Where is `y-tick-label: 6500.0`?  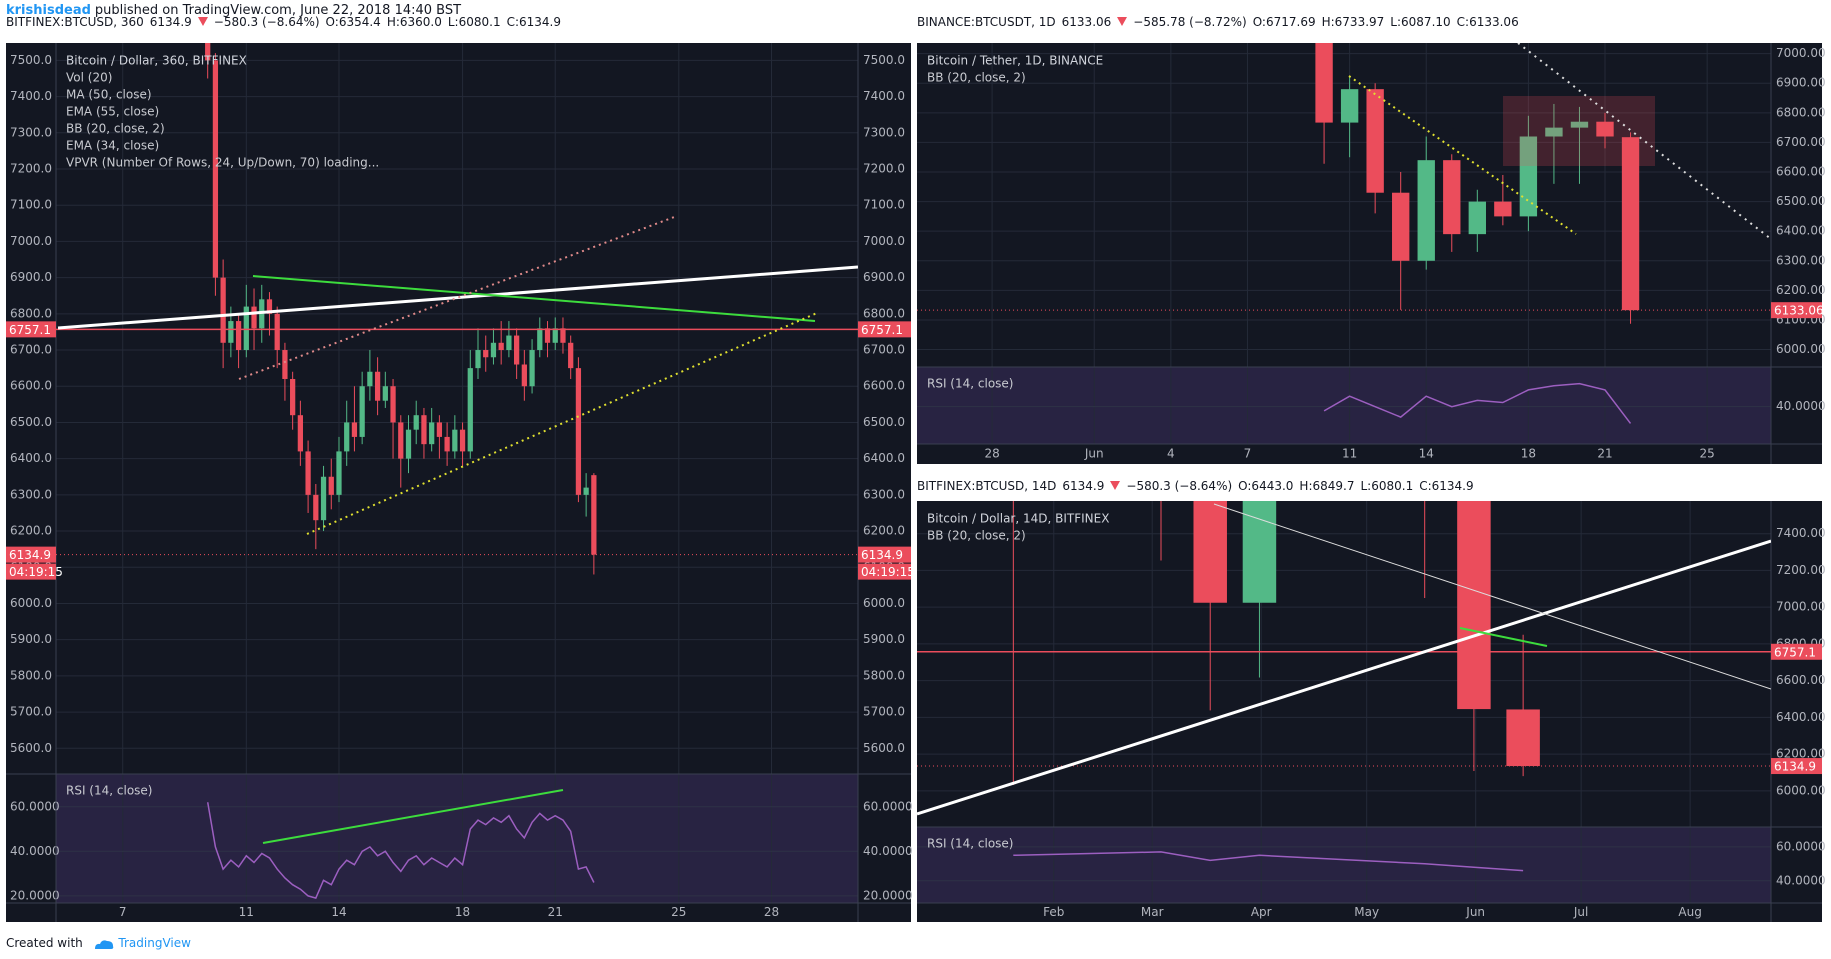
y-tick-label: 6500.0 is located at coordinates (884, 422).